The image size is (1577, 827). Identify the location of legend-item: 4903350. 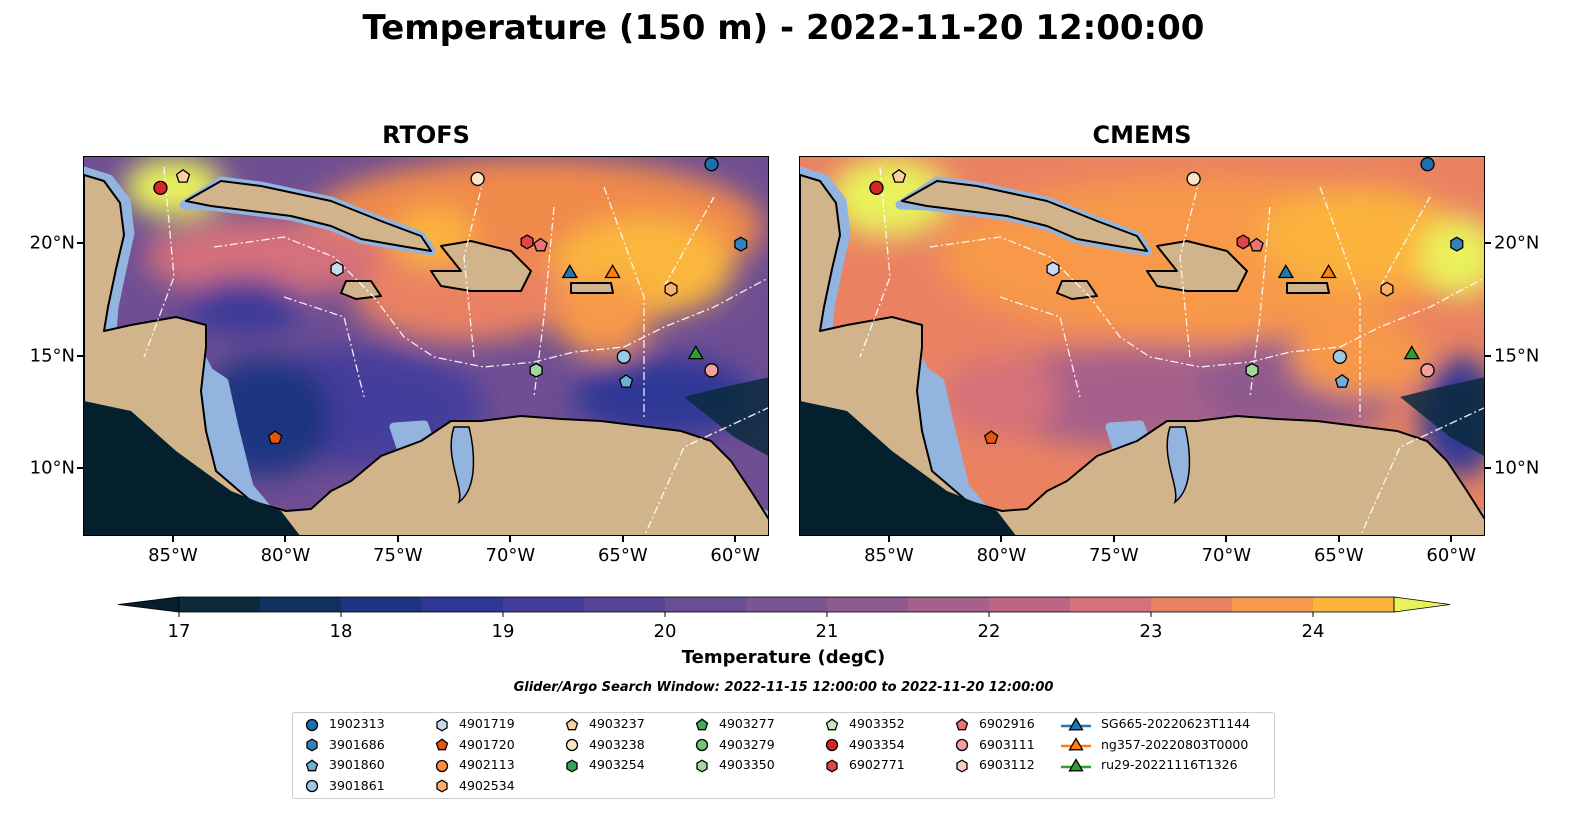
(735, 765).